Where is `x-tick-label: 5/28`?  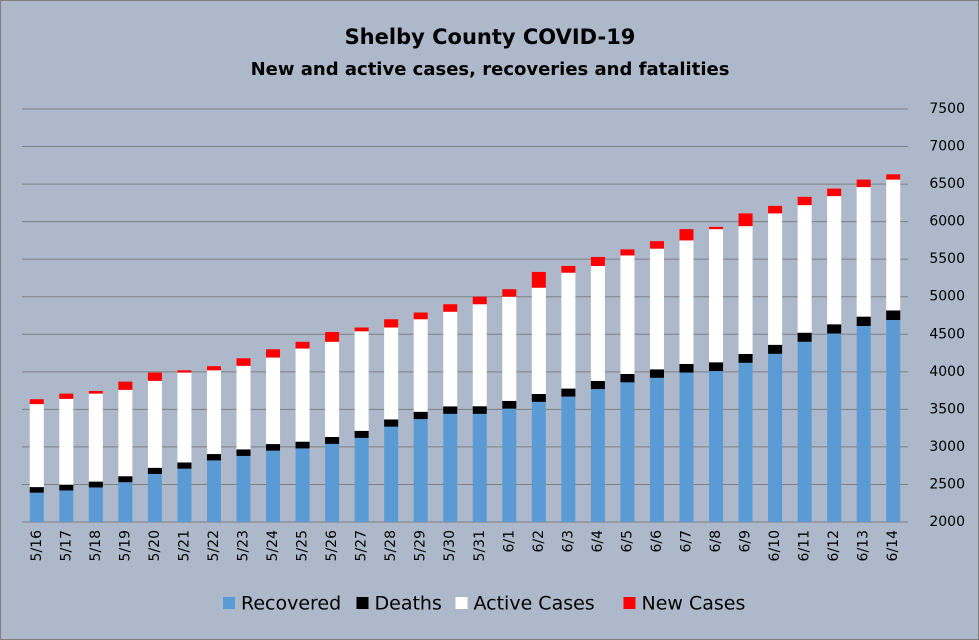 x-tick-label: 5/28 is located at coordinates (391, 545).